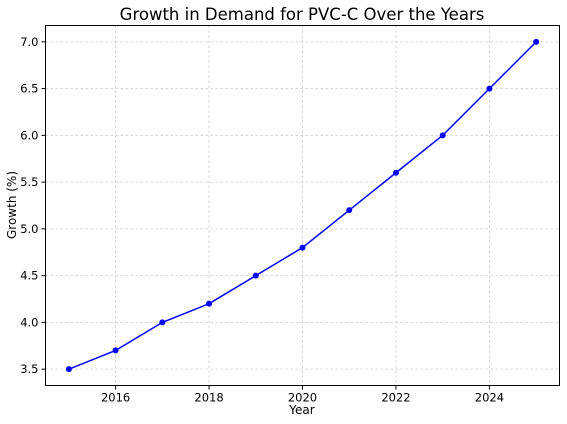 Image resolution: width=567 pixels, height=424 pixels. I want to click on y-tick-label: 4.5, so click(29, 276).